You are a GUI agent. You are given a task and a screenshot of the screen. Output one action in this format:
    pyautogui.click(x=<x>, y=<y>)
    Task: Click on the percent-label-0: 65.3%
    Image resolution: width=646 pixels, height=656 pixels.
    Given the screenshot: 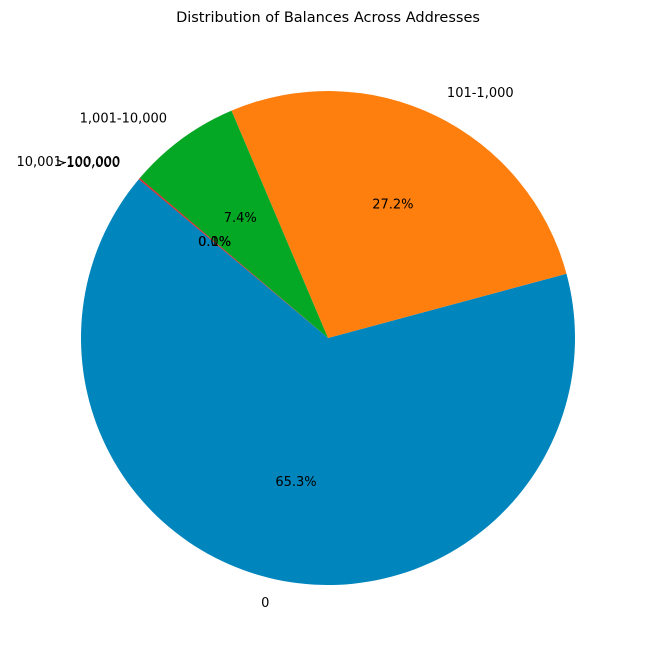 What is the action you would take?
    pyautogui.click(x=295, y=482)
    